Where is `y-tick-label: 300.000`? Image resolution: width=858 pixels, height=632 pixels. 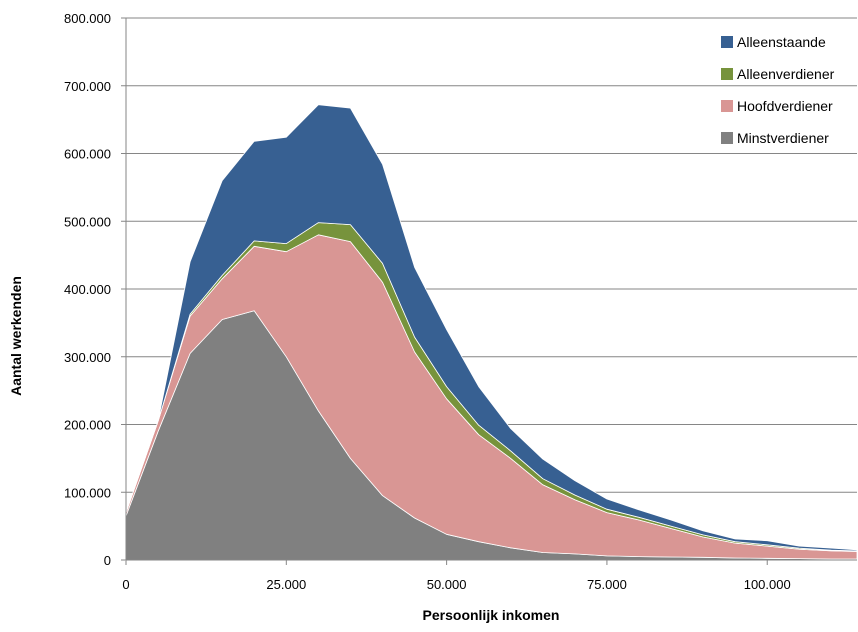
y-tick-label: 300.000 is located at coordinates (87, 357).